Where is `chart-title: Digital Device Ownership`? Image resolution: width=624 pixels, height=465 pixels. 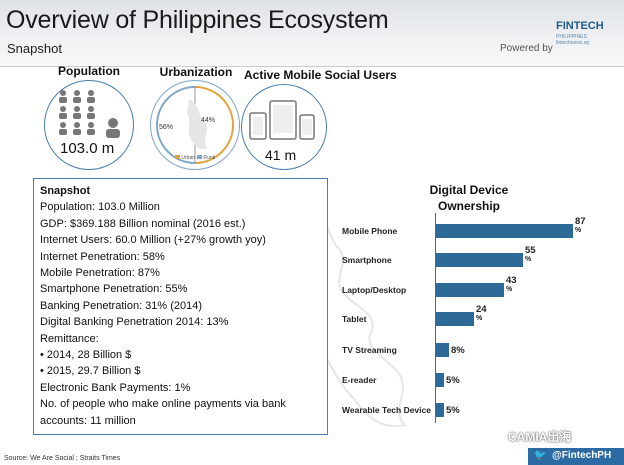 chart-title: Digital Device Ownership is located at coordinates (469, 198).